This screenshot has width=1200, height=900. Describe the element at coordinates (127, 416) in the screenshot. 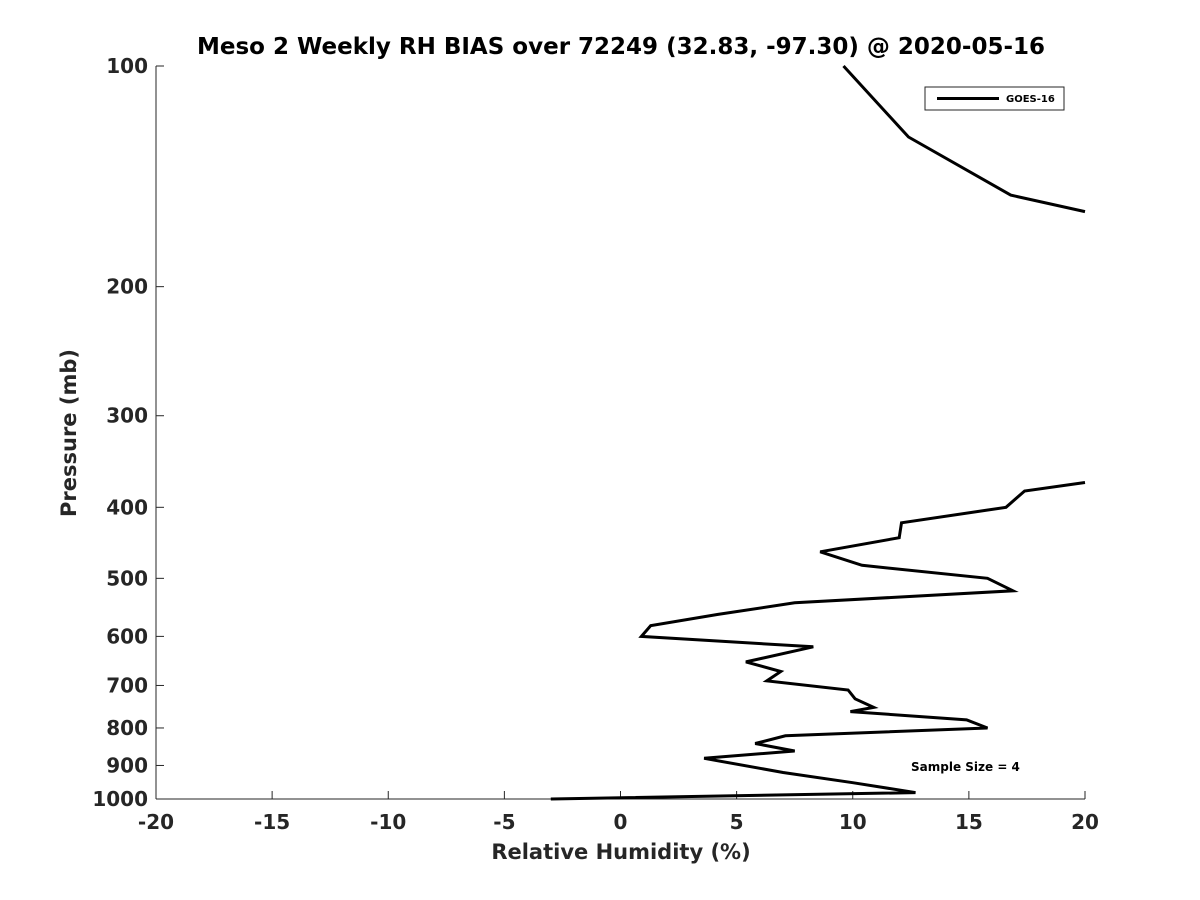

I see `y-tick-label: 300` at that location.